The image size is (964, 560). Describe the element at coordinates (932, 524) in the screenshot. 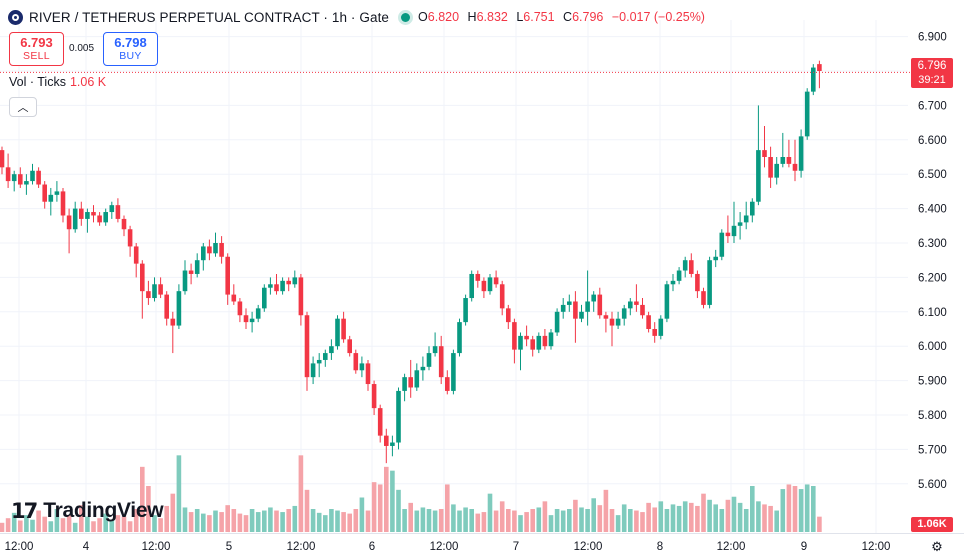

I see `volume-tag: 1.06K` at that location.